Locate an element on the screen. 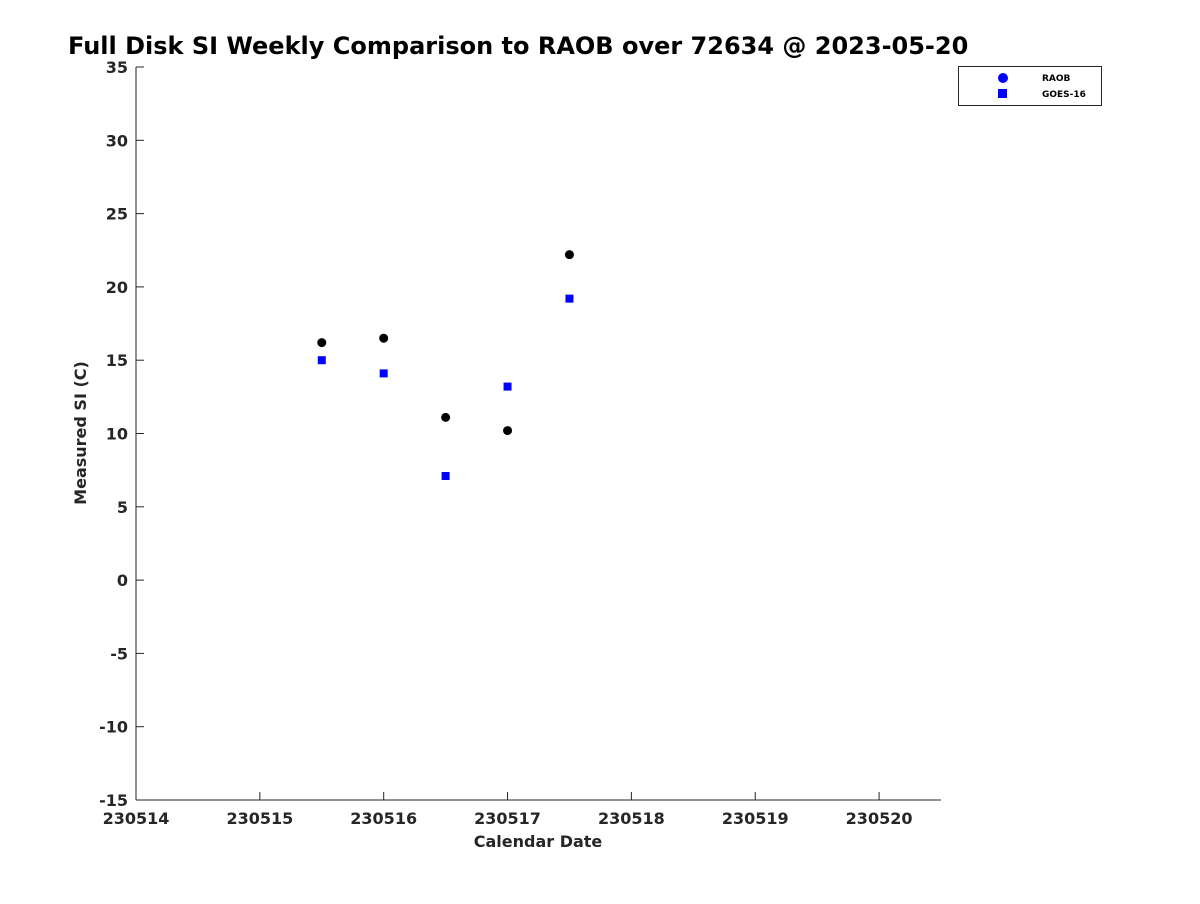  legend: RAOB GOES-16 is located at coordinates (1030, 86).